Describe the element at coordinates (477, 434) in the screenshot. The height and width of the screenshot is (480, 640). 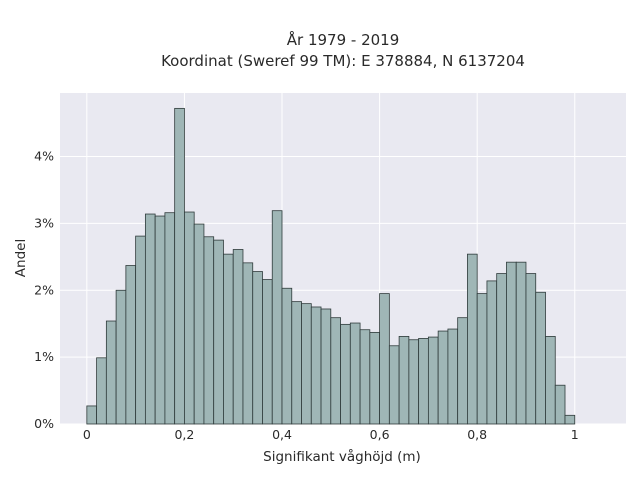
I see `x-tick-label: 0,8` at that location.